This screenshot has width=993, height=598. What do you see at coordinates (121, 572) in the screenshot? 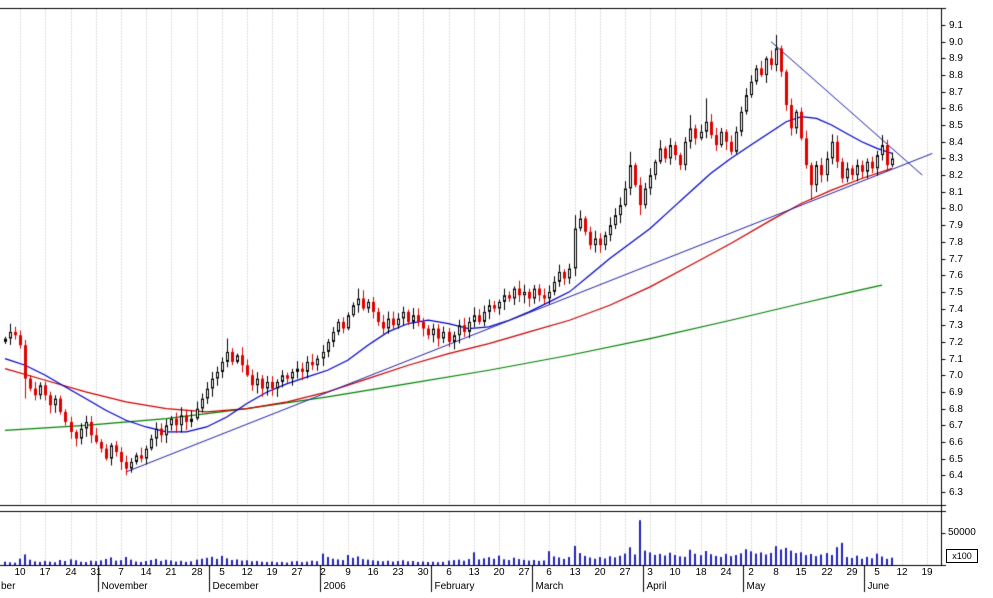
I see `date-tick-label: 7` at bounding box center [121, 572].